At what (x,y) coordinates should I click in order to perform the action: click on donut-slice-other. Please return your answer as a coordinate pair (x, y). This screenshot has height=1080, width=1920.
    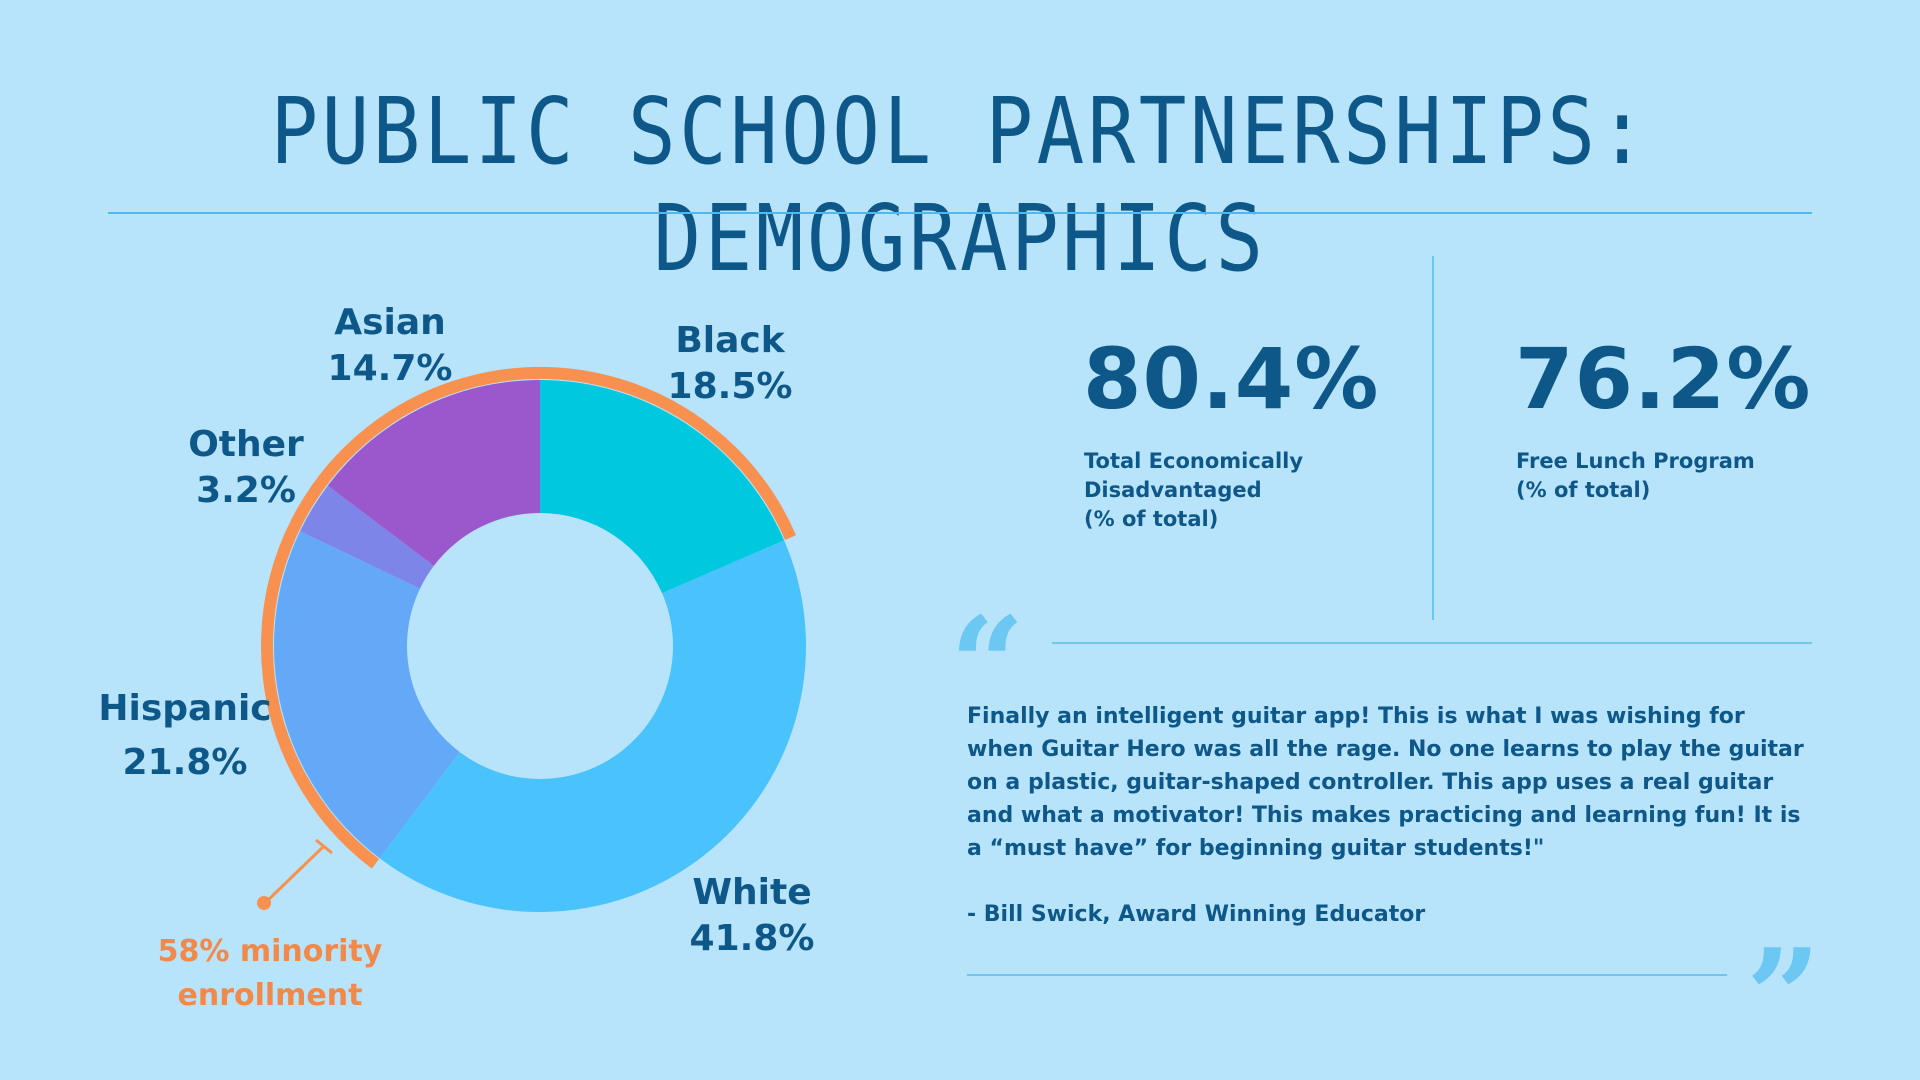
    Looking at the image, I should click on (367, 537).